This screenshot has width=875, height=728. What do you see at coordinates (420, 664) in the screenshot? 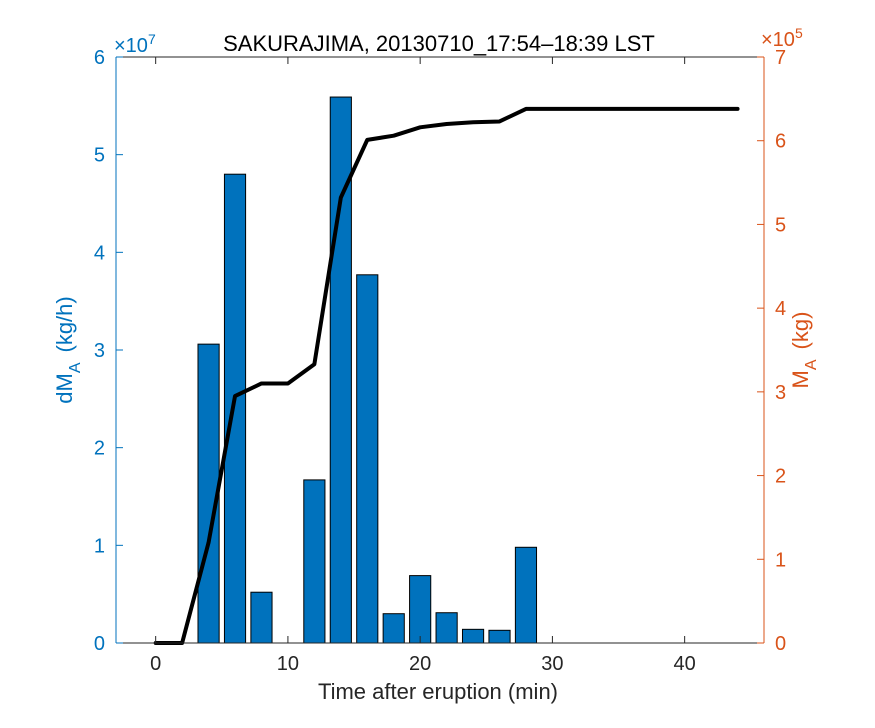
I see `x-tick-label: 20` at bounding box center [420, 664].